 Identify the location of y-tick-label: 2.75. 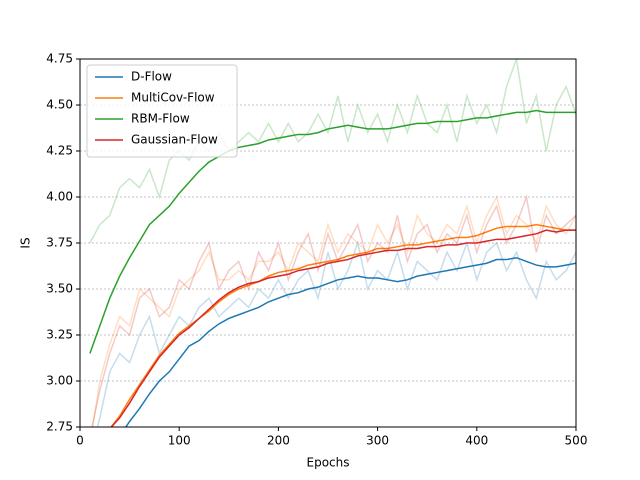
(59, 427).